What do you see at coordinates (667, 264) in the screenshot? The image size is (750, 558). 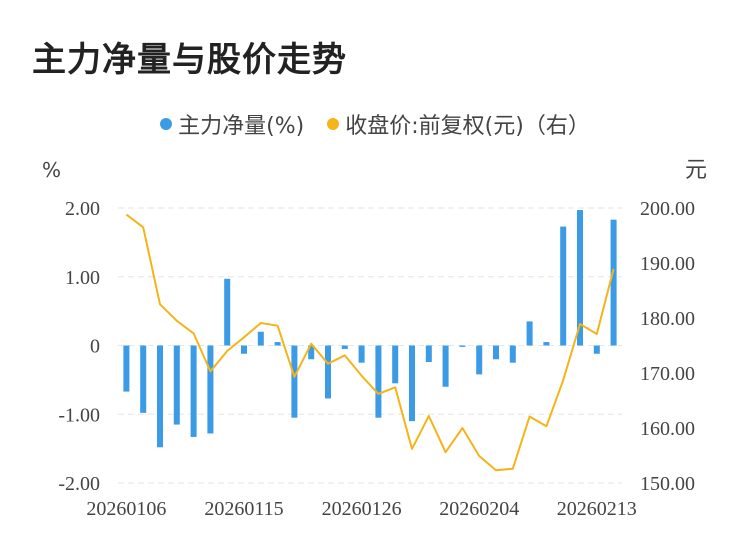 I see `right-tick-label: 190.00` at bounding box center [667, 264].